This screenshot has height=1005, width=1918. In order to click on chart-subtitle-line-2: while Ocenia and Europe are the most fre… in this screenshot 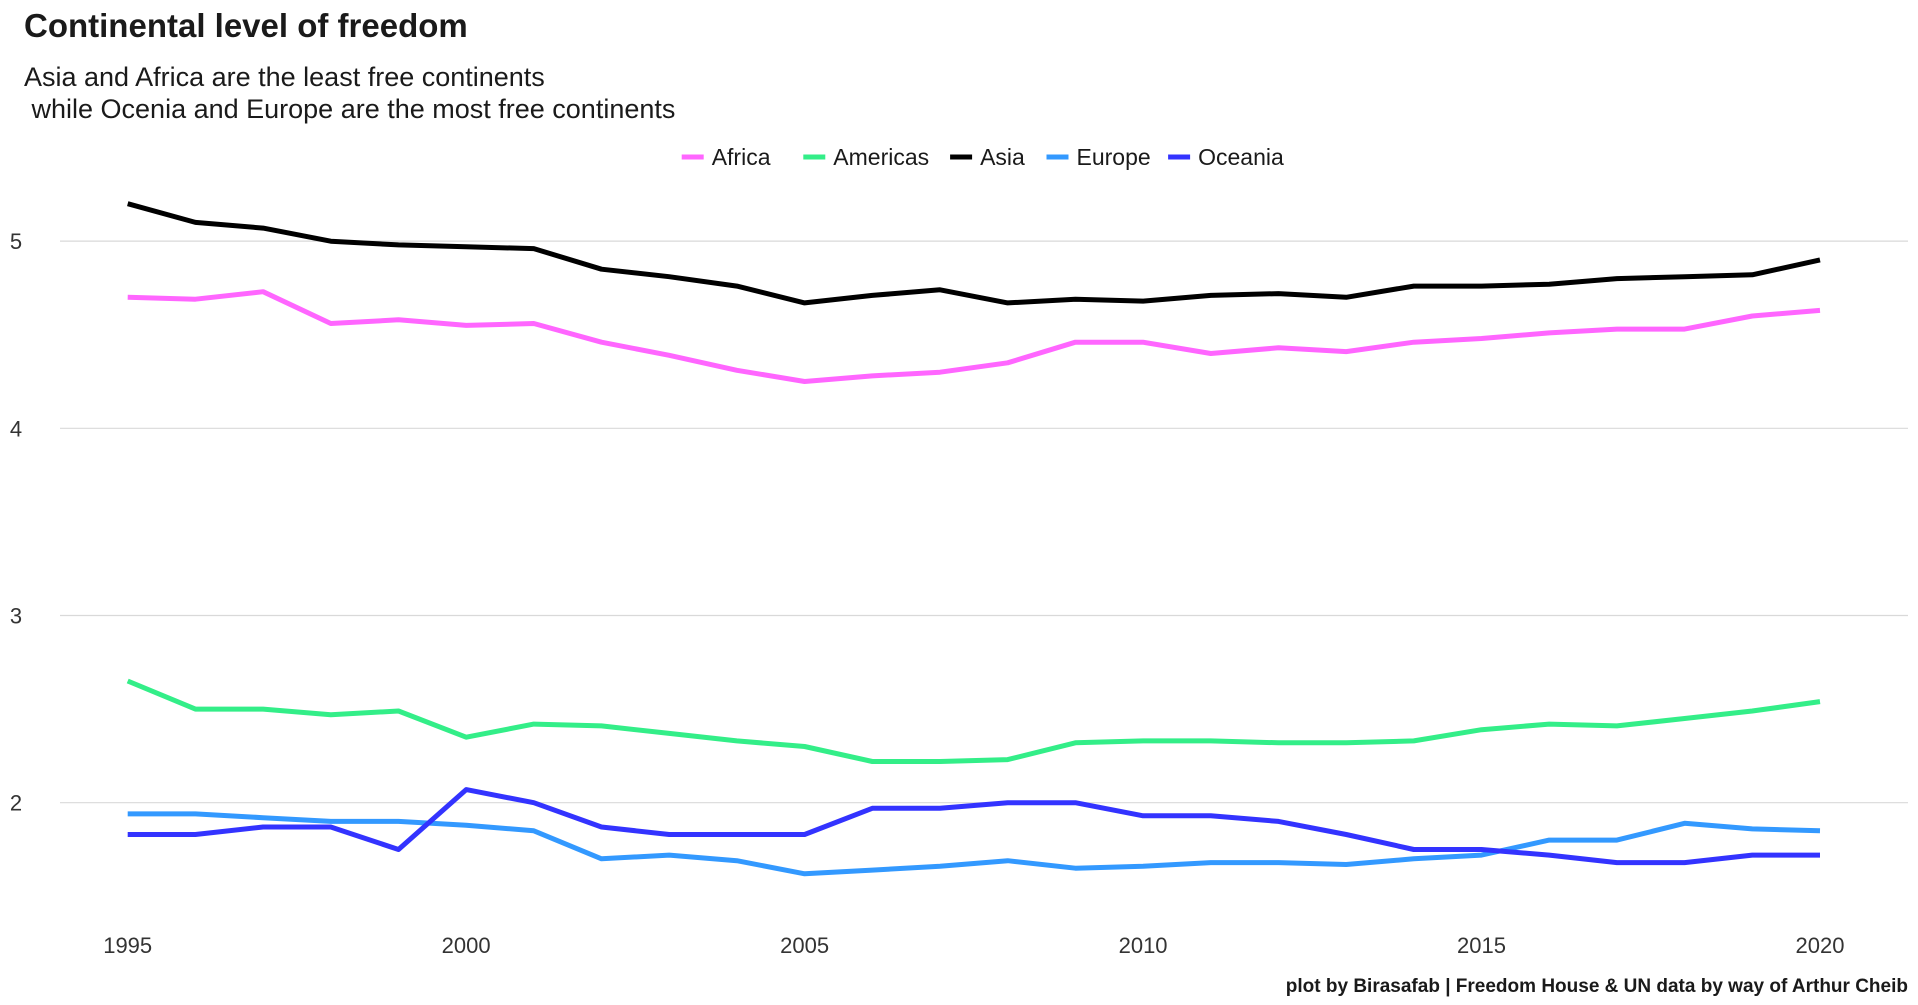, I will do `click(349, 109)`.